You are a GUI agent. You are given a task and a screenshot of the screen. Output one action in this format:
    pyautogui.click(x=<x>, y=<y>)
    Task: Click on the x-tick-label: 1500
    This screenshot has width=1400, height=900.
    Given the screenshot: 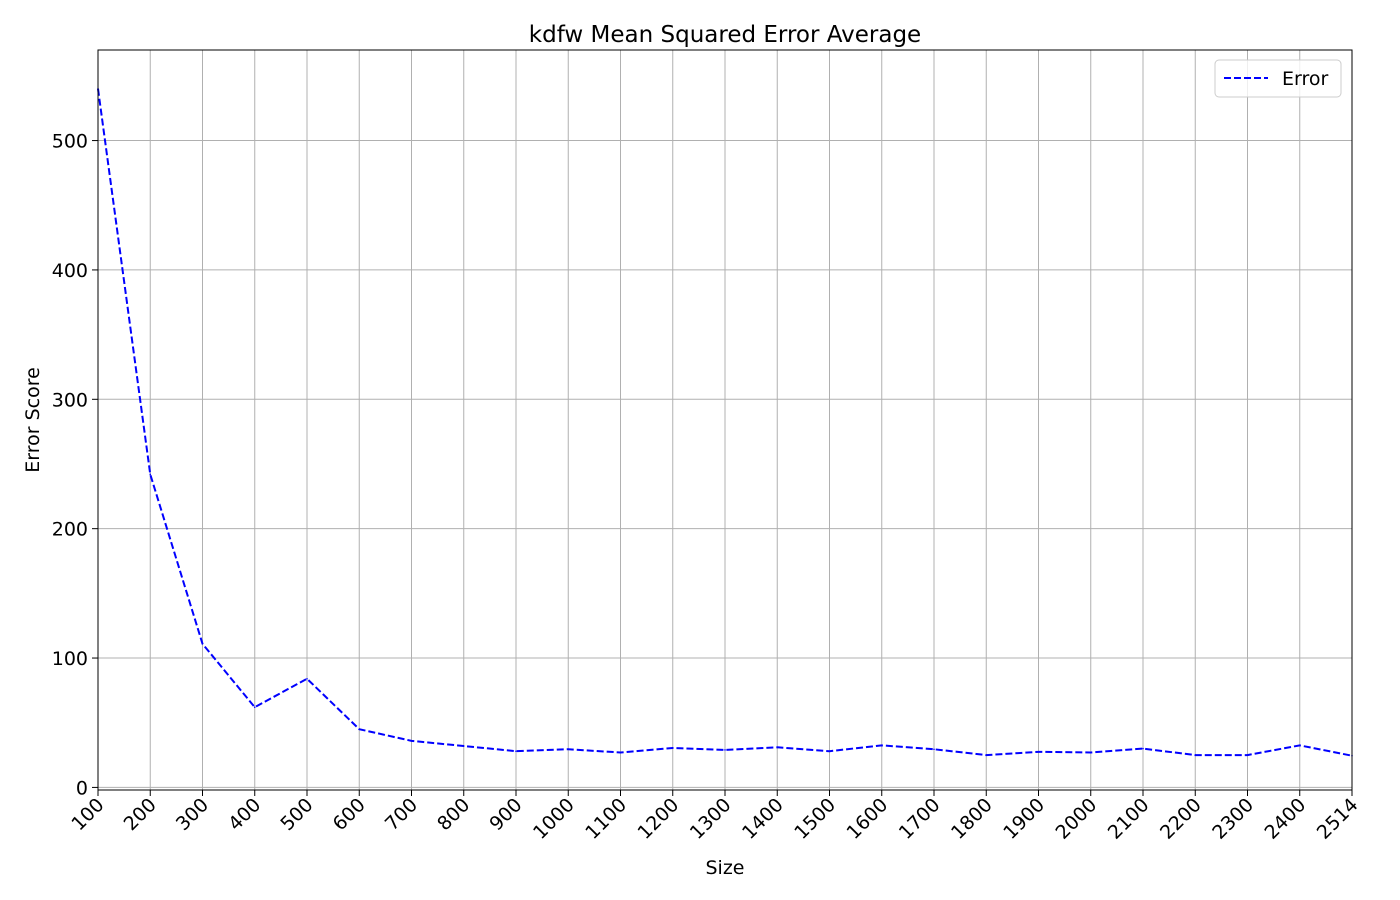 What is the action you would take?
    pyautogui.click(x=815, y=819)
    